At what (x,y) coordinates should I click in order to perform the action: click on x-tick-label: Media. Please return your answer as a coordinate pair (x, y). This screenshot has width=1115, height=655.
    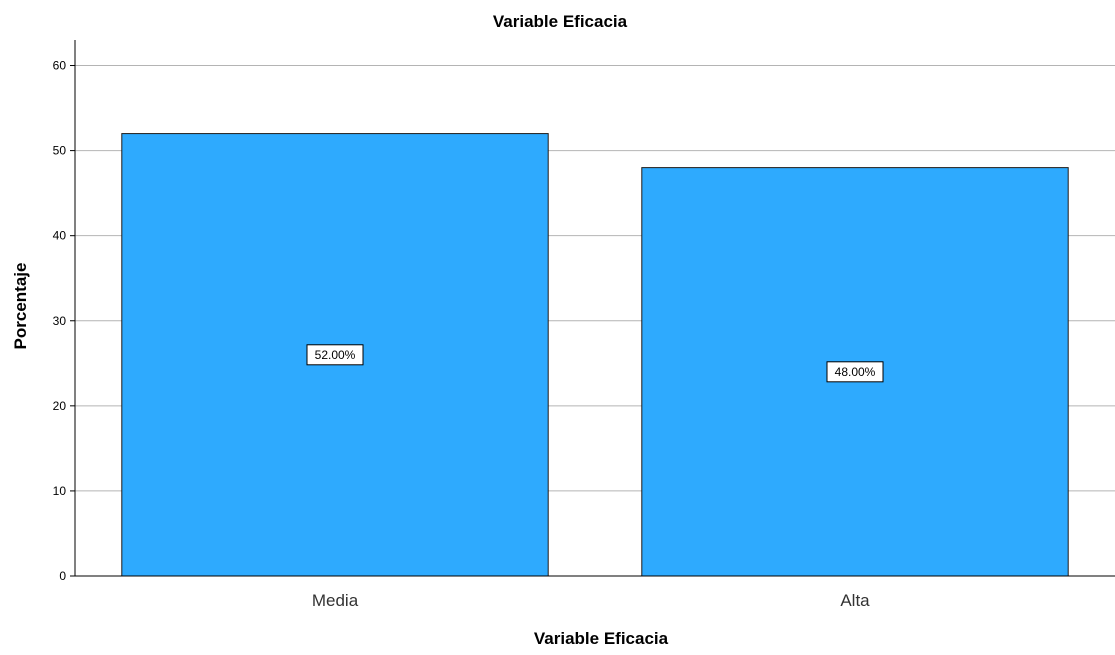
    Looking at the image, I should click on (335, 600).